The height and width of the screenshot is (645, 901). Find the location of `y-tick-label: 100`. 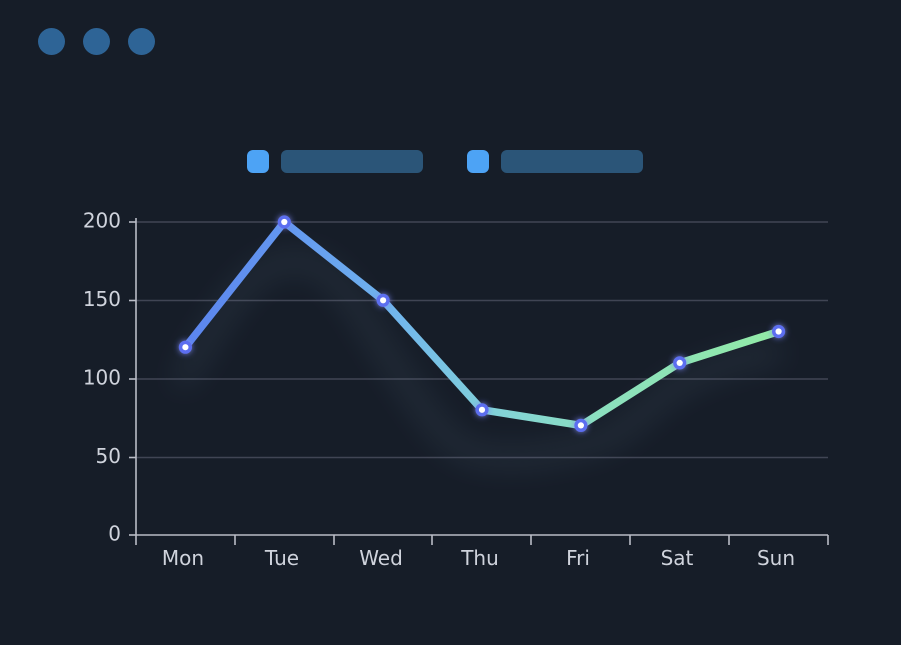

y-tick-label: 100 is located at coordinates (102, 378).